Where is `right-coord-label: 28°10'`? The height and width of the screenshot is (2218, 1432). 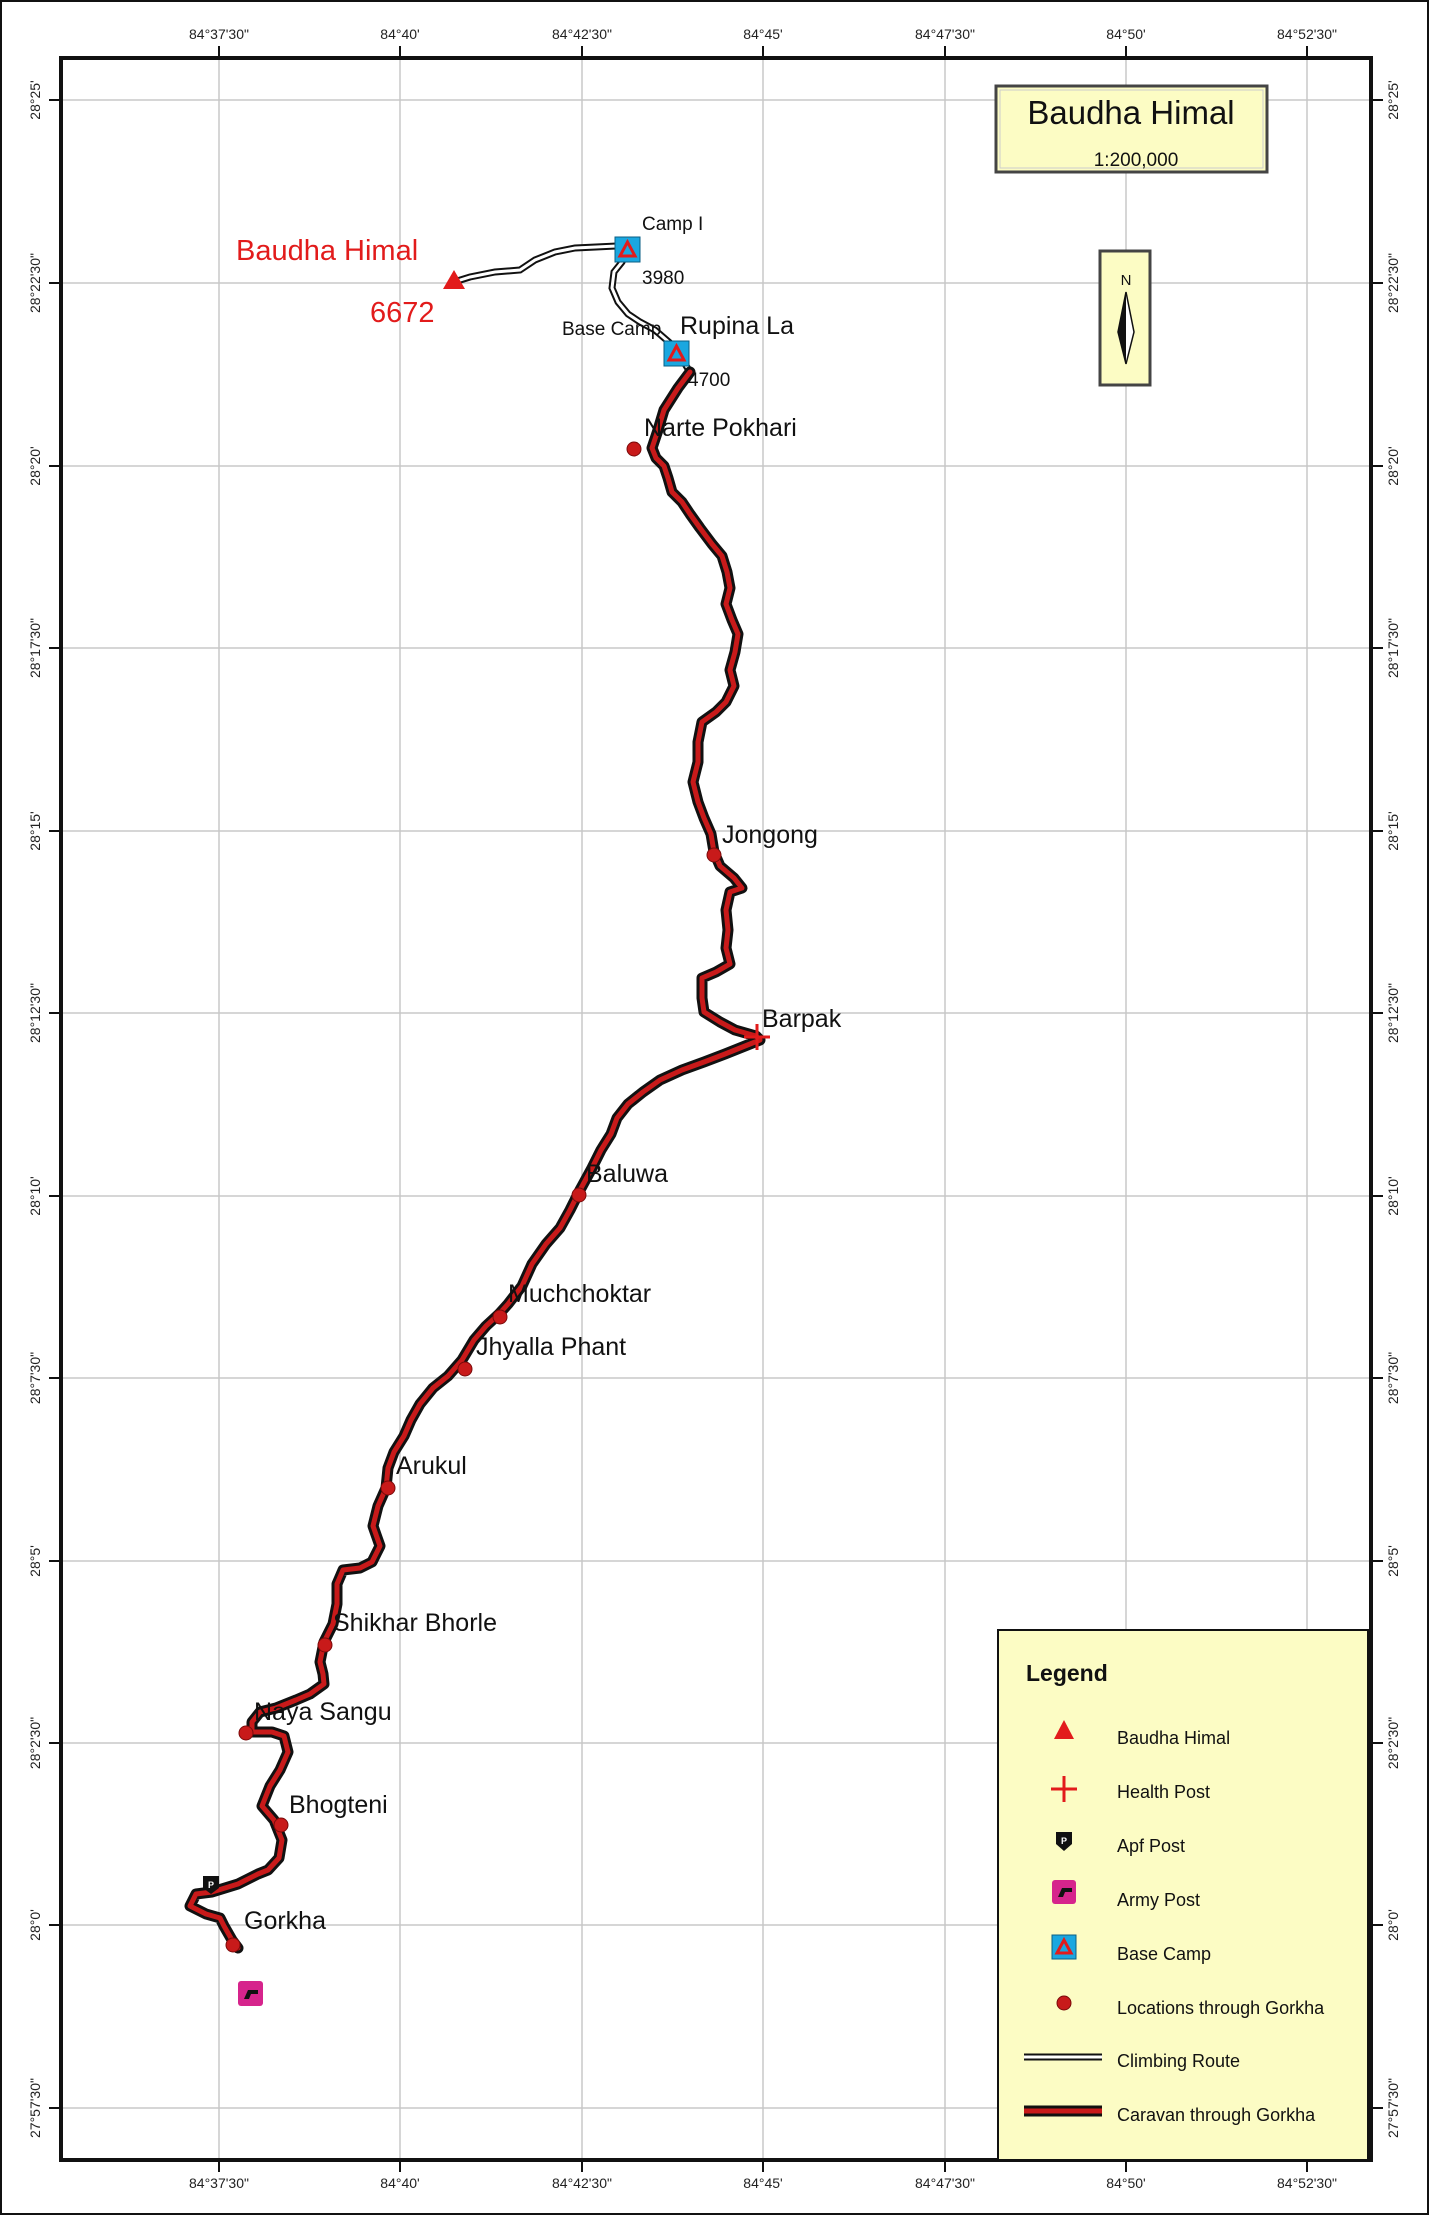
right-coord-label: 28°10' is located at coordinates (1393, 1195).